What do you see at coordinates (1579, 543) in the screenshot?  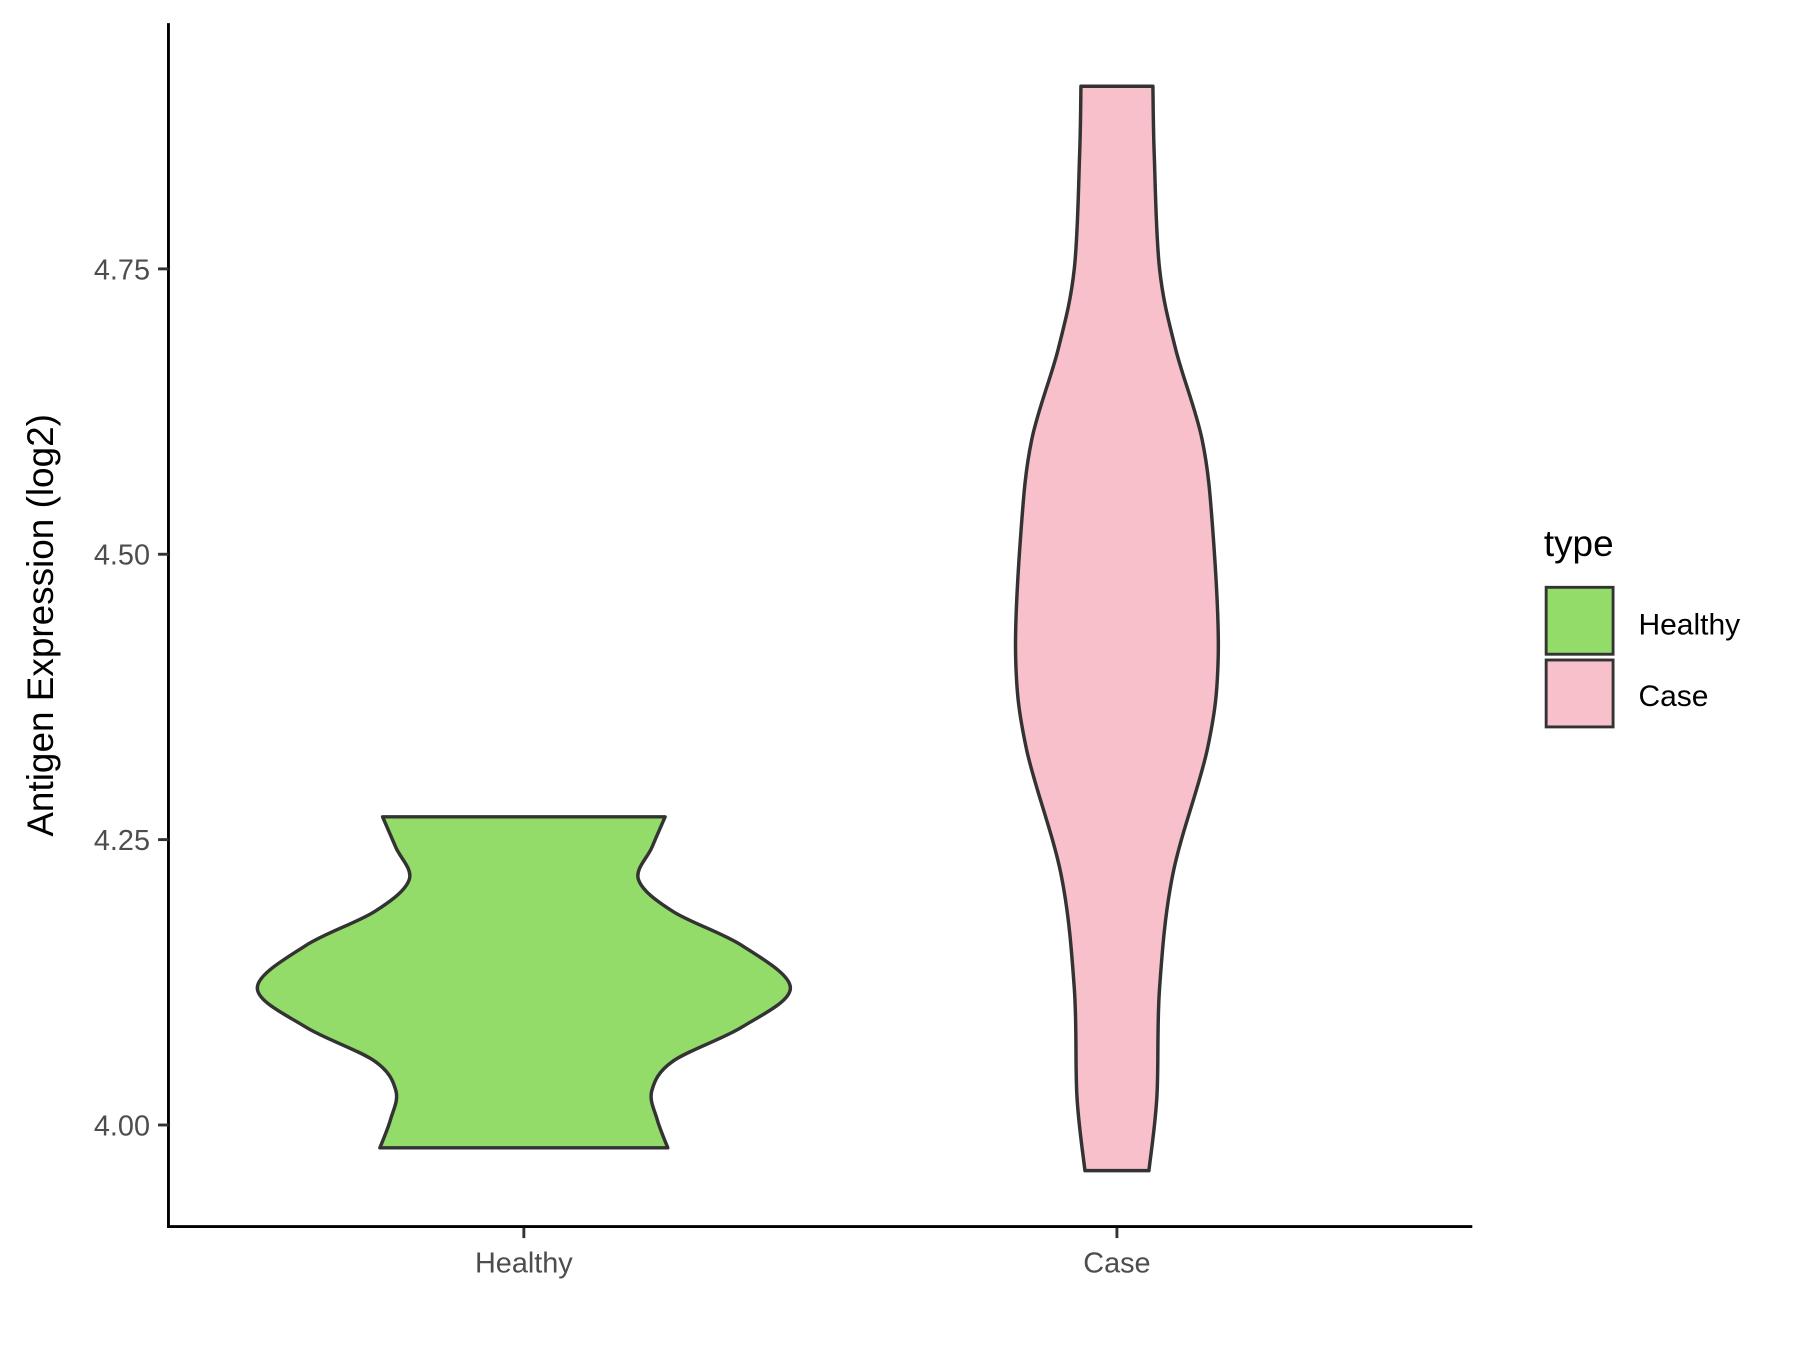 I see `legend-title: type` at bounding box center [1579, 543].